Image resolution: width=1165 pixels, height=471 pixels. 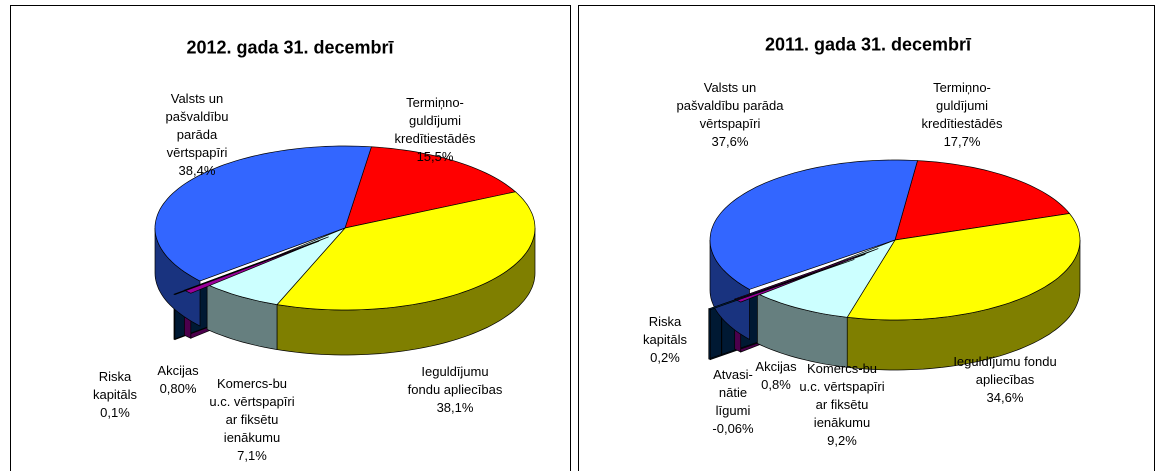 I want to click on pie-side, so click(x=709, y=334).